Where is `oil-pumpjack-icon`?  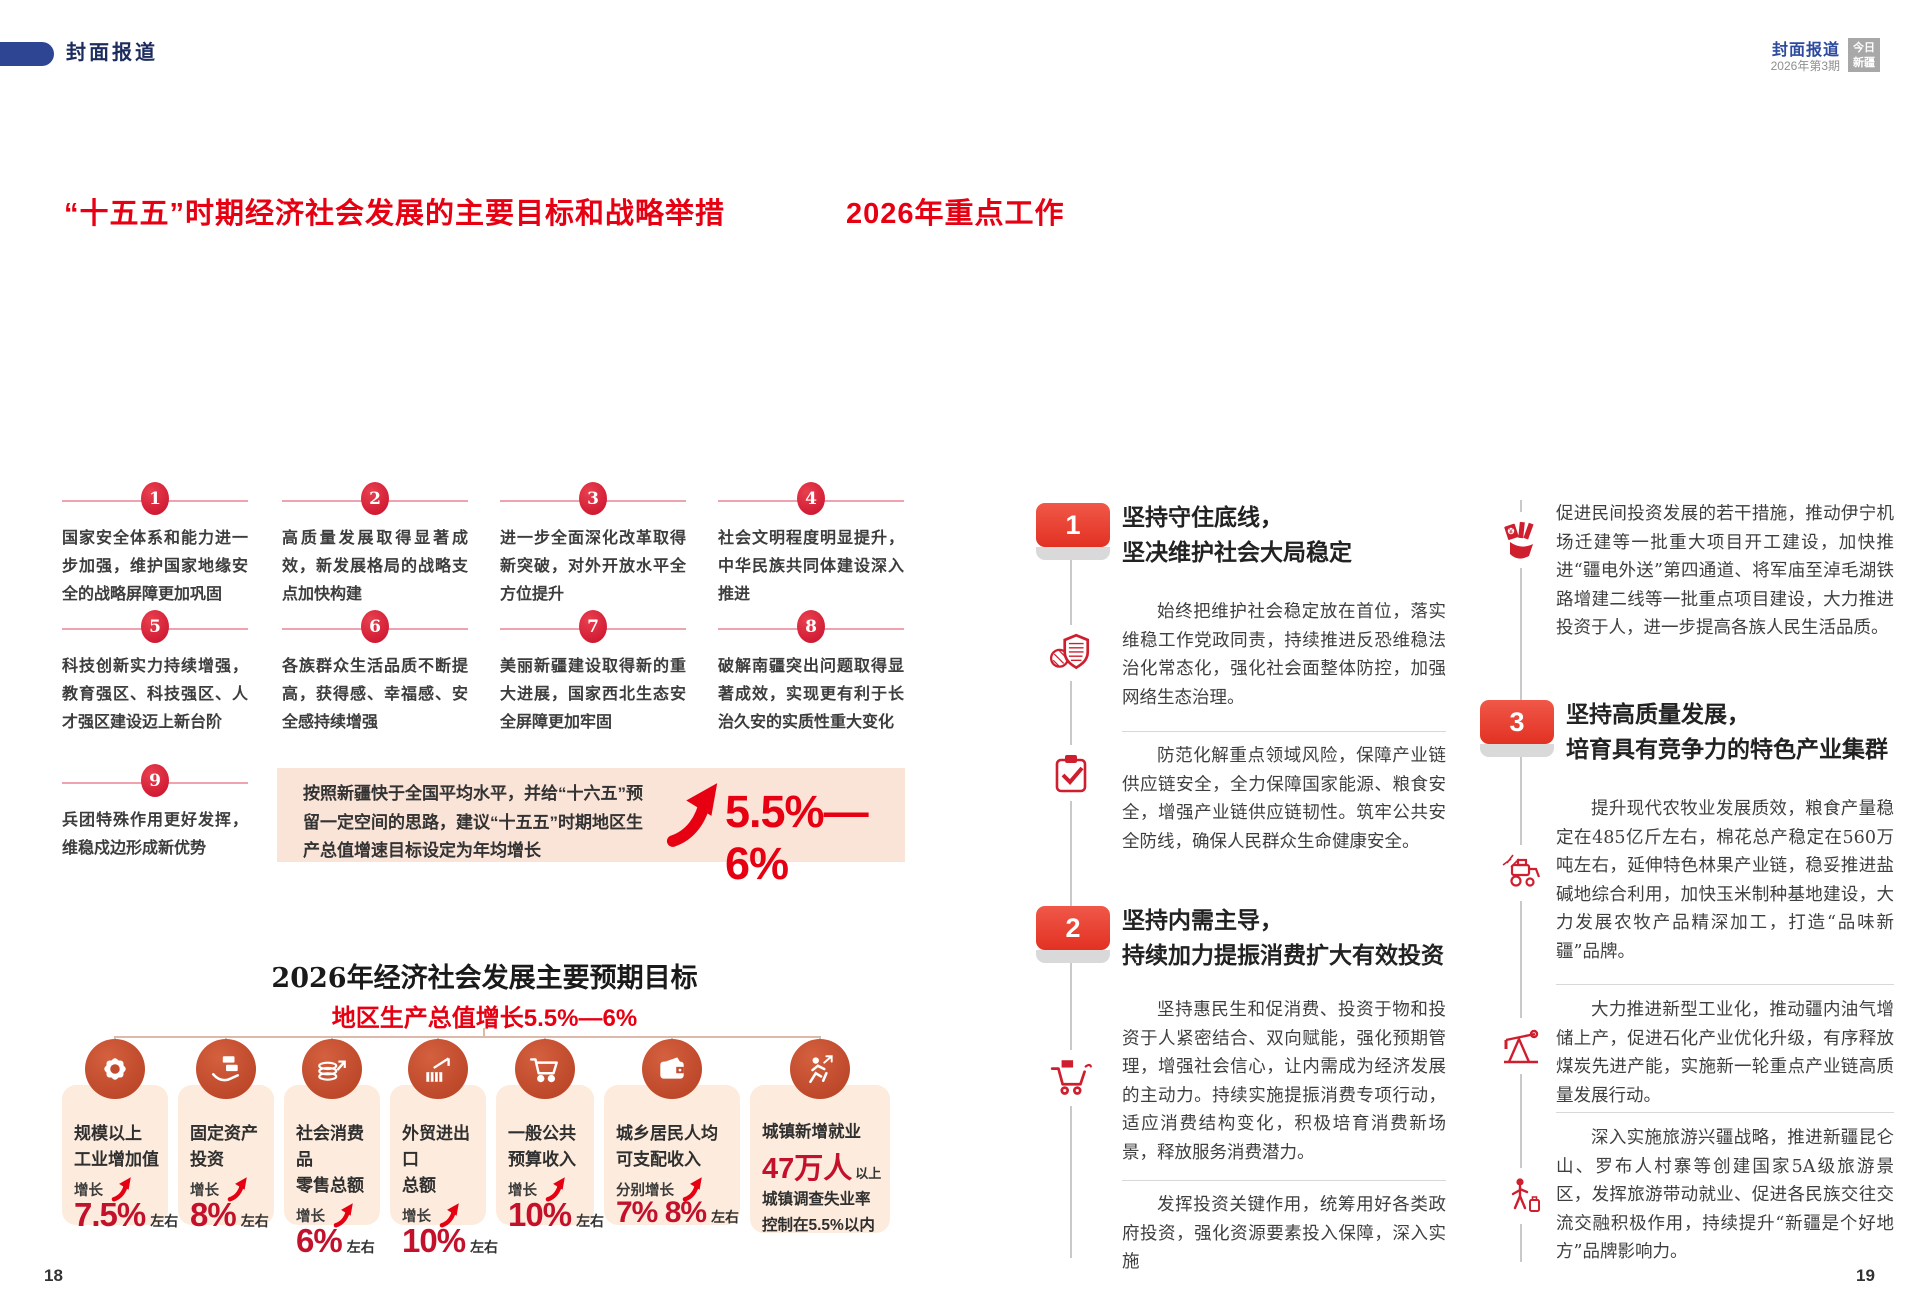 oil-pumpjack-icon is located at coordinates (1521, 1046).